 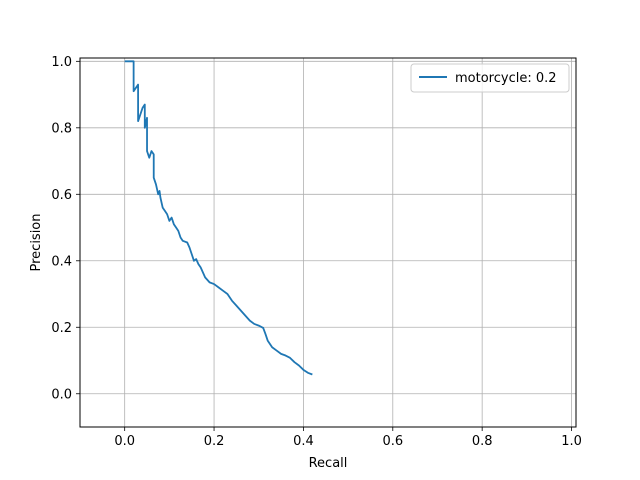 I want to click on legend-box, so click(x=490, y=78).